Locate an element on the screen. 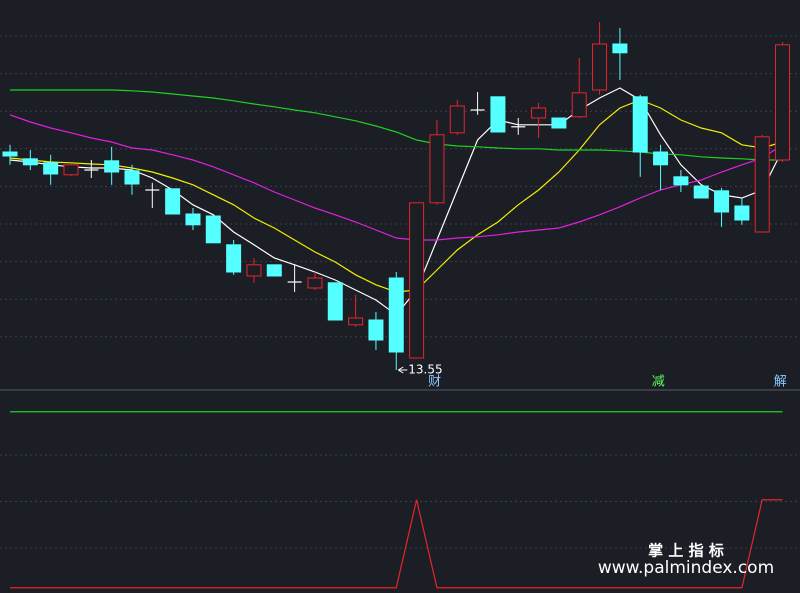  indicator-line is located at coordinates (396, 544).